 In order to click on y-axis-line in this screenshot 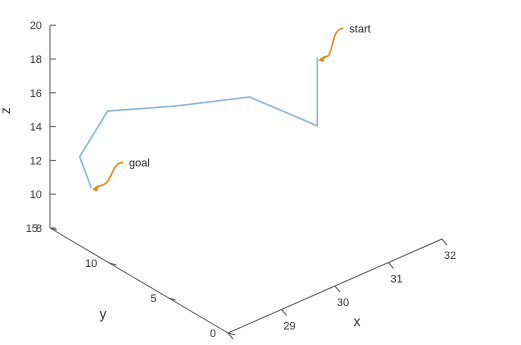, I will do `click(139, 280)`.